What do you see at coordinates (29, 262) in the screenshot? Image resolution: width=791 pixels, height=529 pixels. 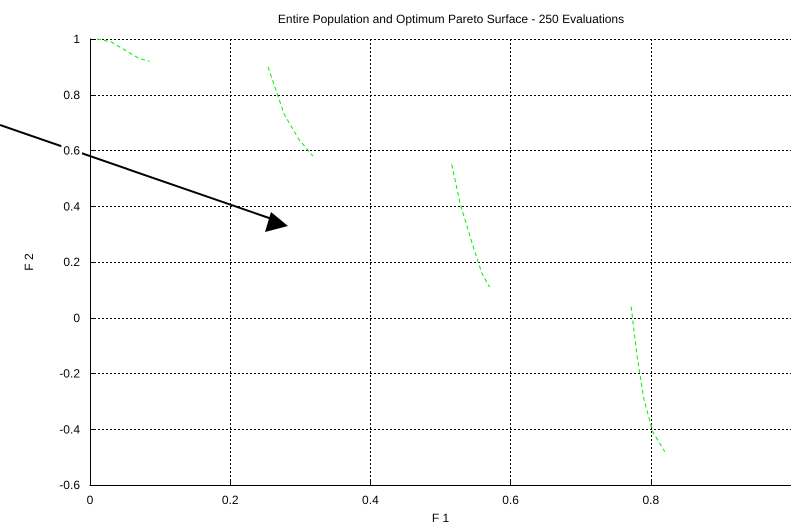 I see `y-axis-title: F 2` at bounding box center [29, 262].